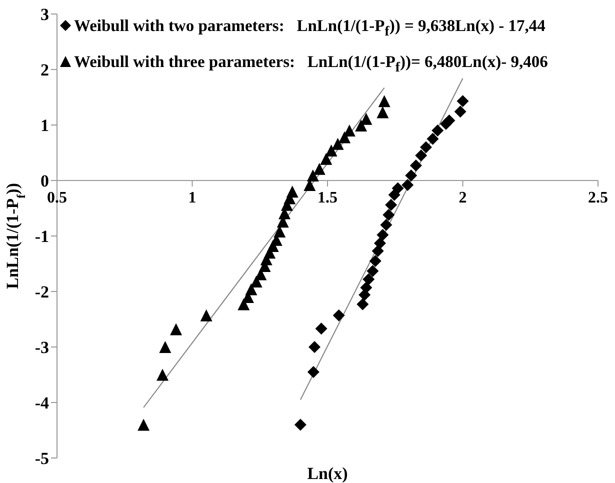 The width and height of the screenshot is (615, 483). What do you see at coordinates (41, 236) in the screenshot?
I see `y-tick-label: -1` at bounding box center [41, 236].